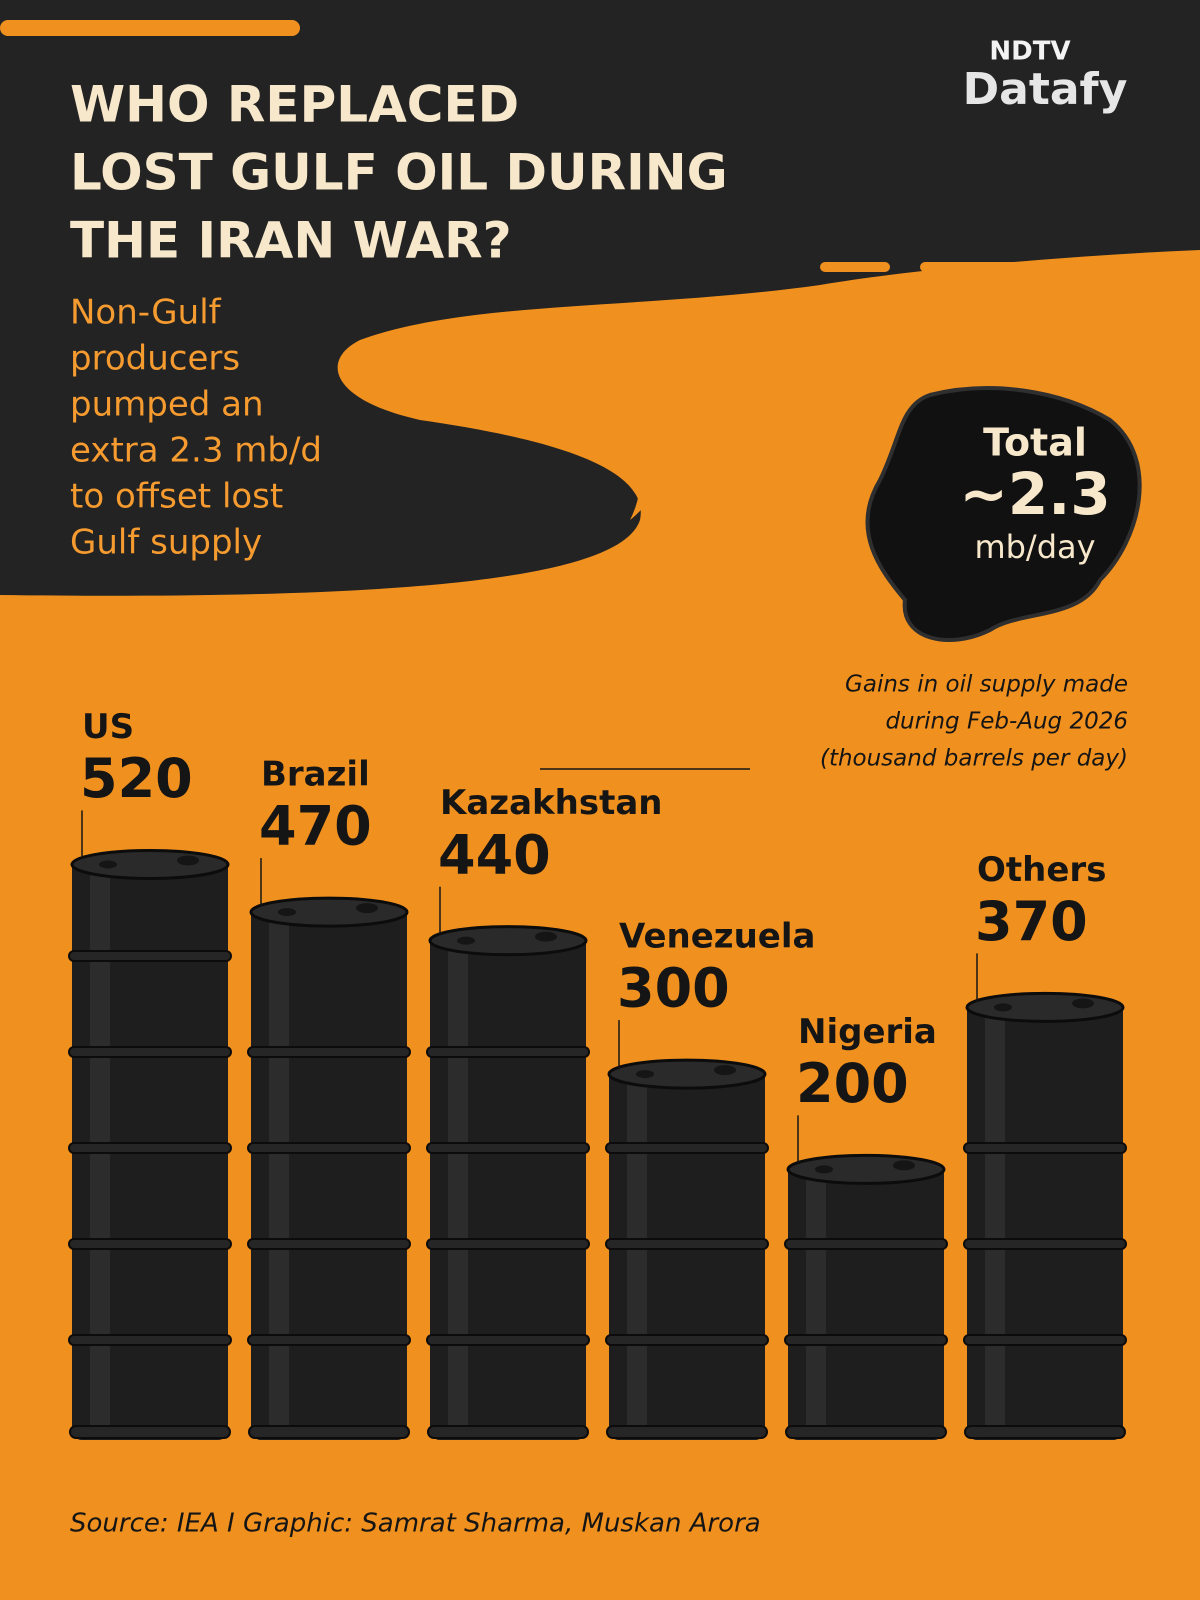  What do you see at coordinates (852, 1083) in the screenshot?
I see `value-label: 200` at bounding box center [852, 1083].